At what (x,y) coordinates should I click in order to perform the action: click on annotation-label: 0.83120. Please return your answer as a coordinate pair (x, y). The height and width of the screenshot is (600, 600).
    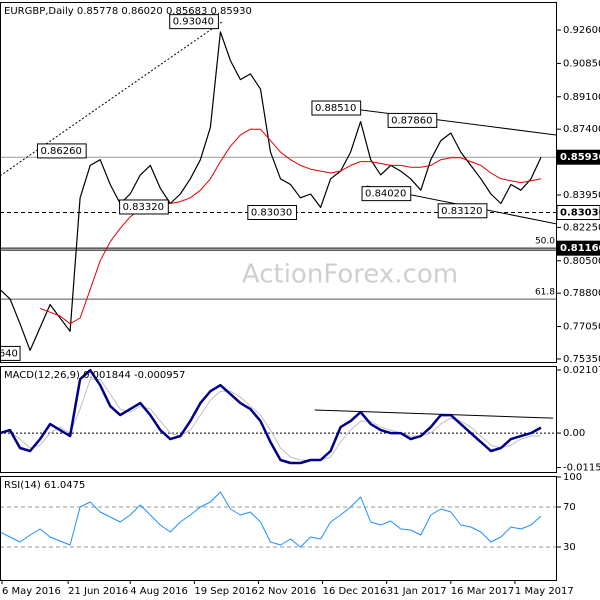
    Looking at the image, I should click on (461, 211).